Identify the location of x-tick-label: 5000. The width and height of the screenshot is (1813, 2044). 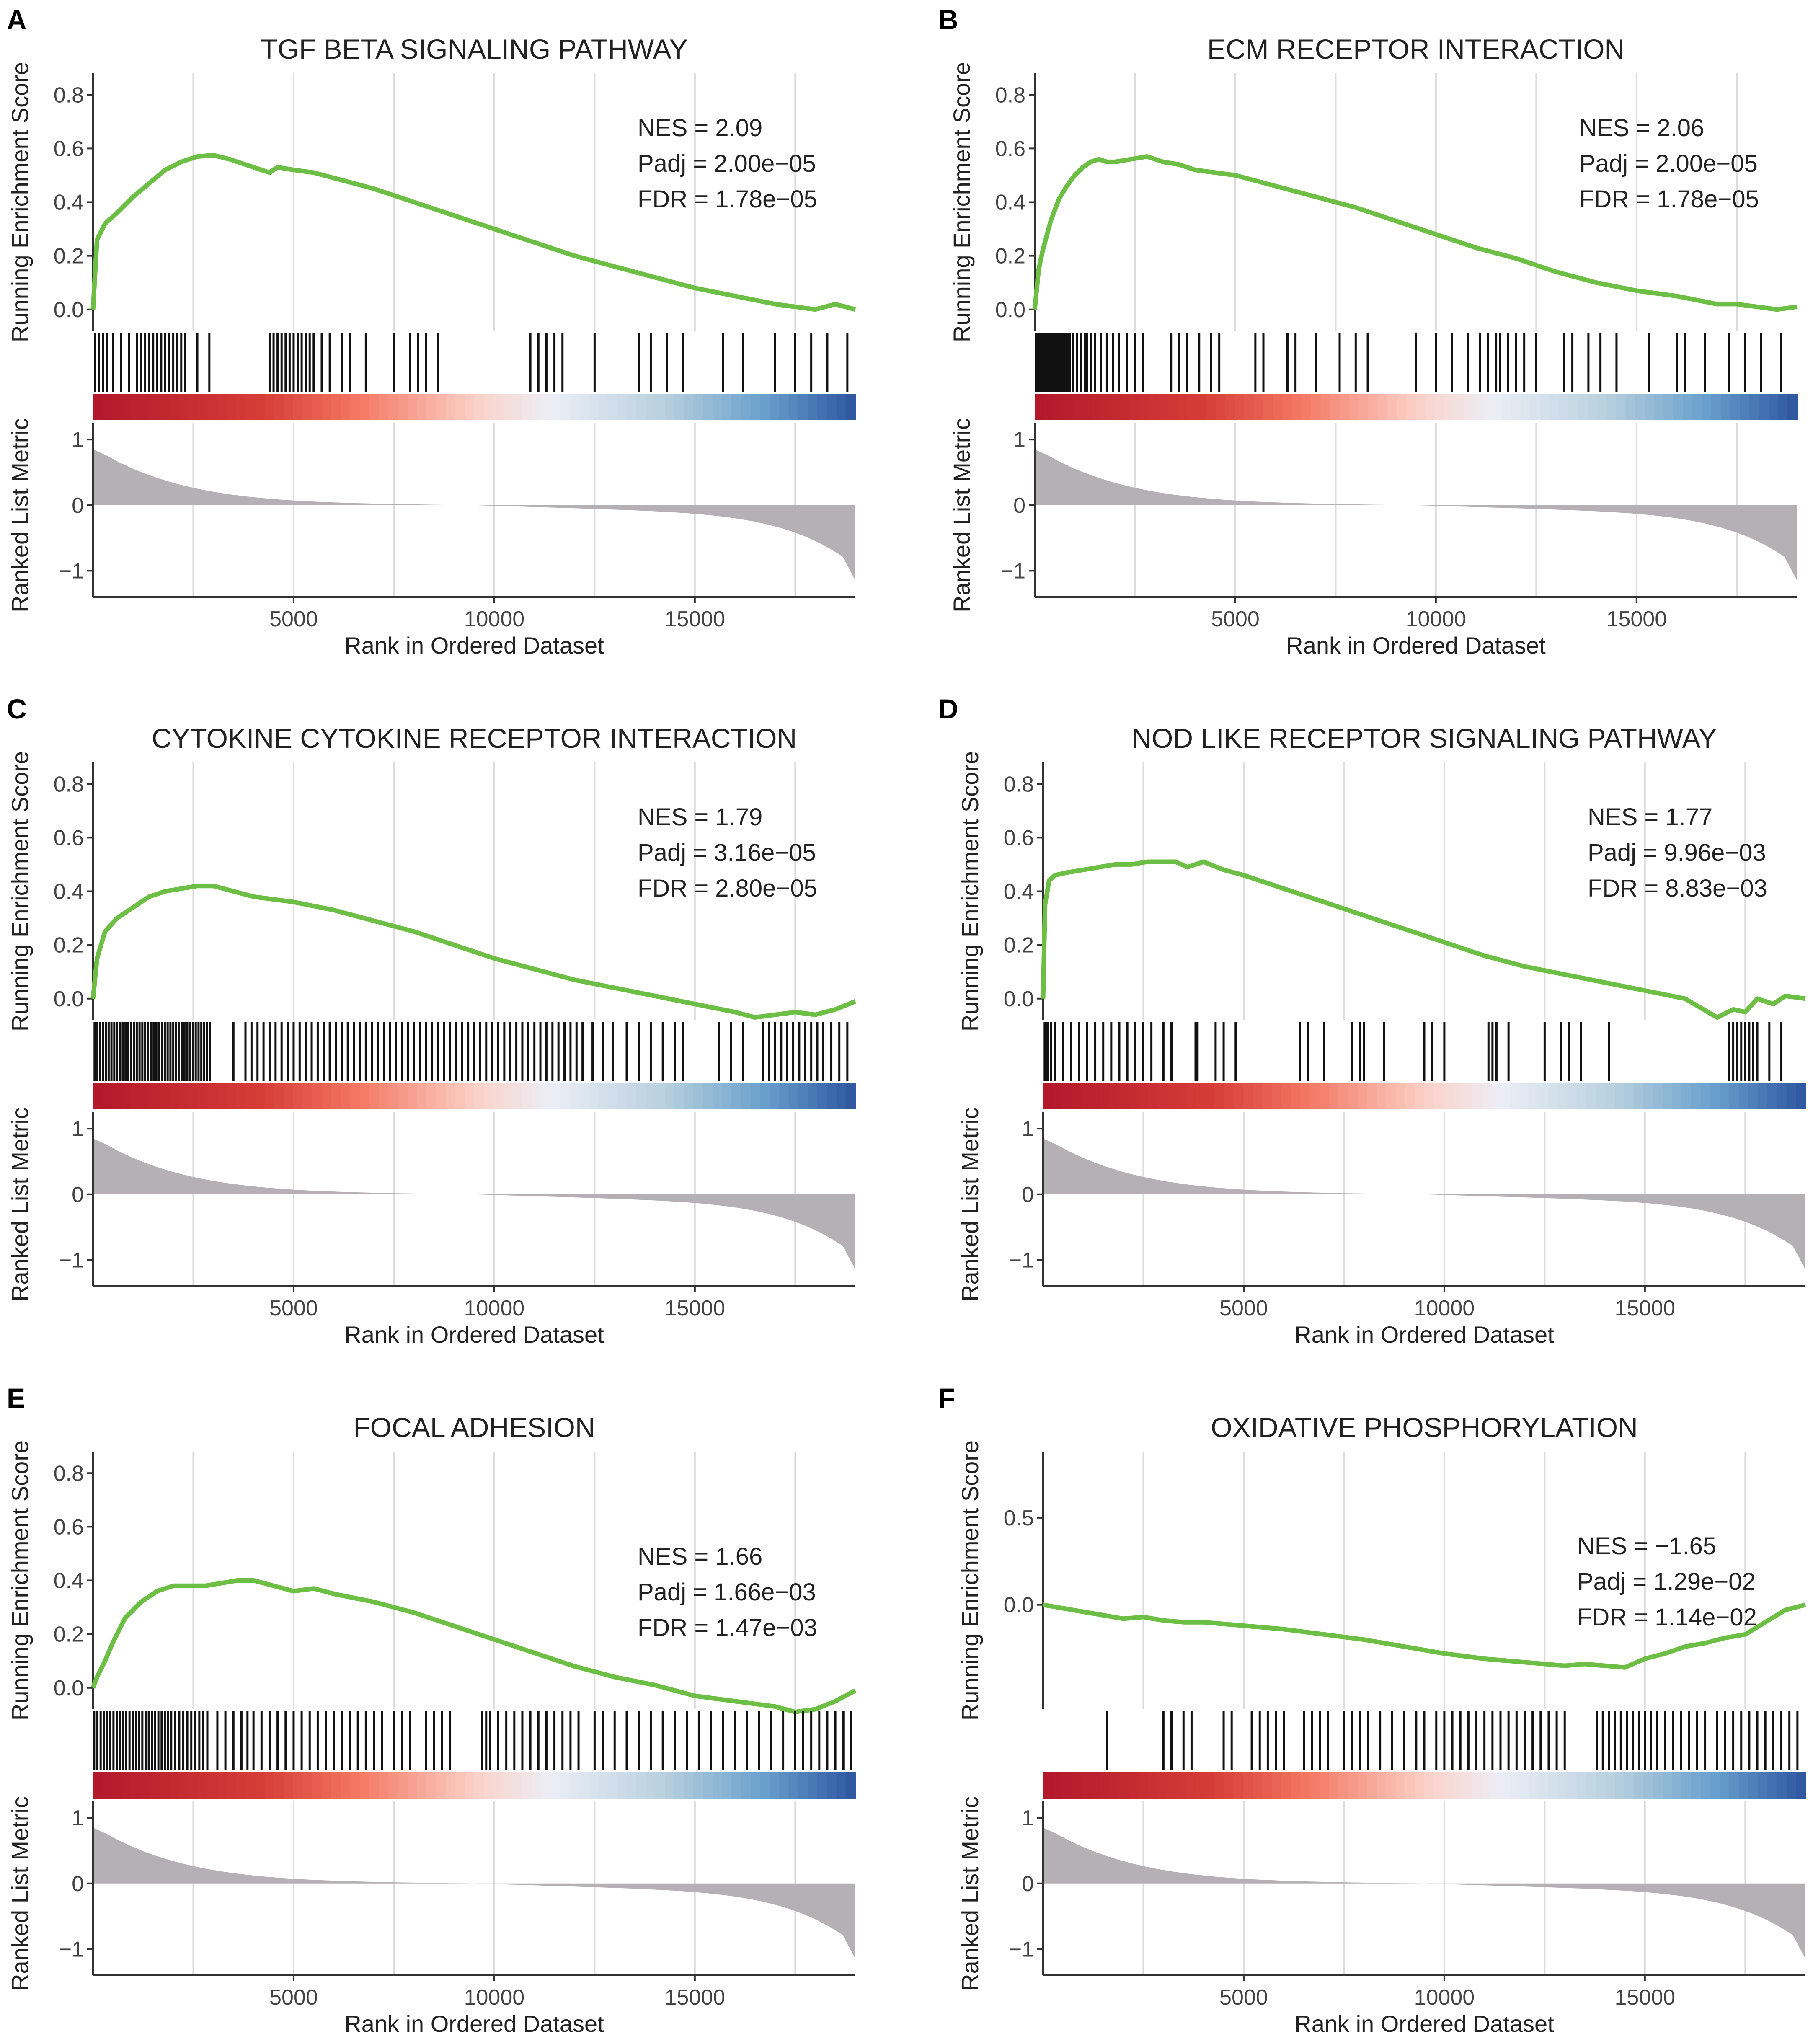
(293, 619).